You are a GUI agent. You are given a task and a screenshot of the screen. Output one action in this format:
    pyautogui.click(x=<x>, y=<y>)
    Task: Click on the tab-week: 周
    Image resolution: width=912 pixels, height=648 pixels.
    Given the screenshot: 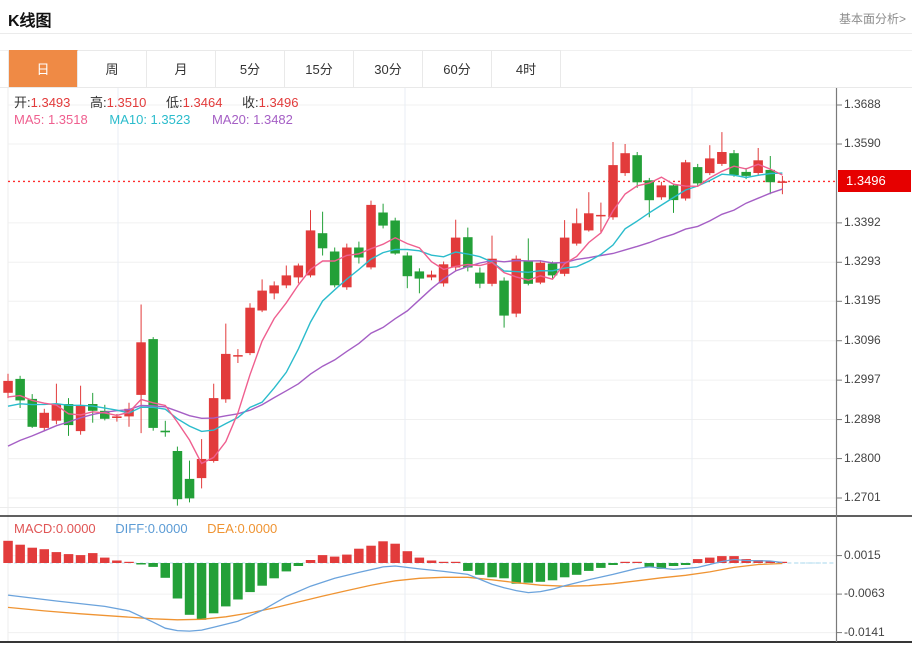 What is the action you would take?
    pyautogui.click(x=112, y=68)
    